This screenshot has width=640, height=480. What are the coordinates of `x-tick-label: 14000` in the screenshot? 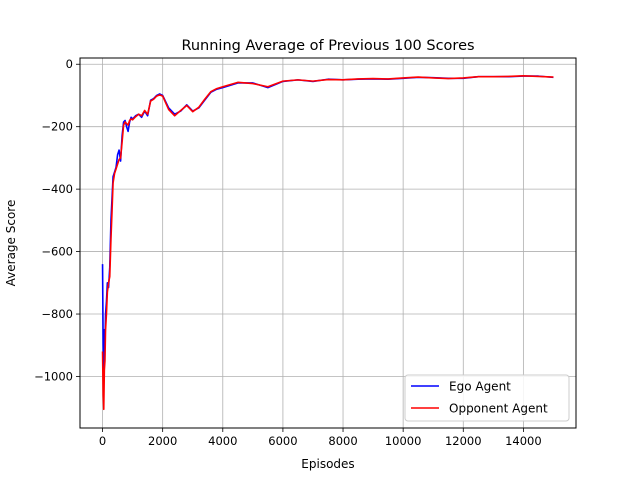 It's located at (523, 441).